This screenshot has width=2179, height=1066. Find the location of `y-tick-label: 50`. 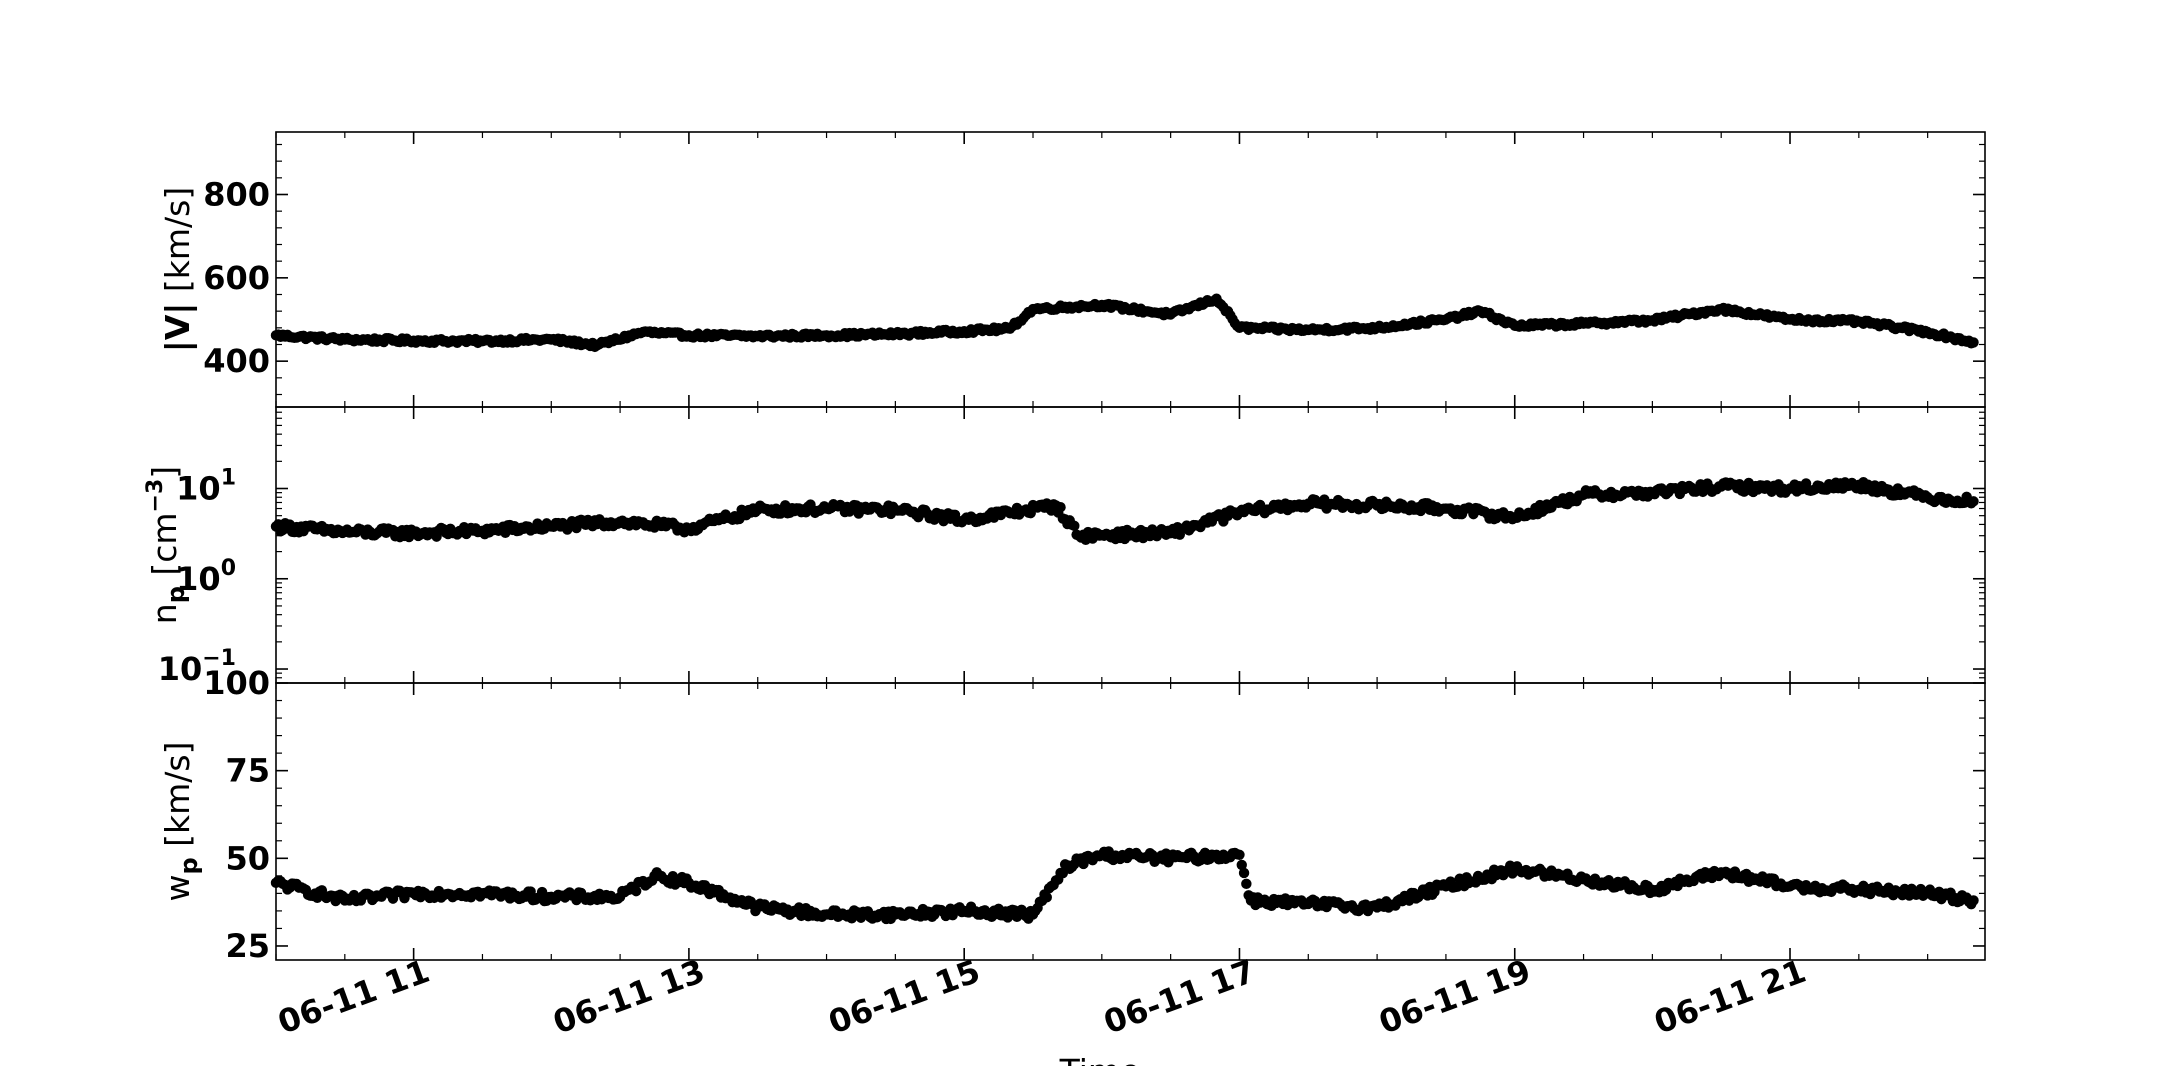

y-tick-label: 50 is located at coordinates (247, 858).